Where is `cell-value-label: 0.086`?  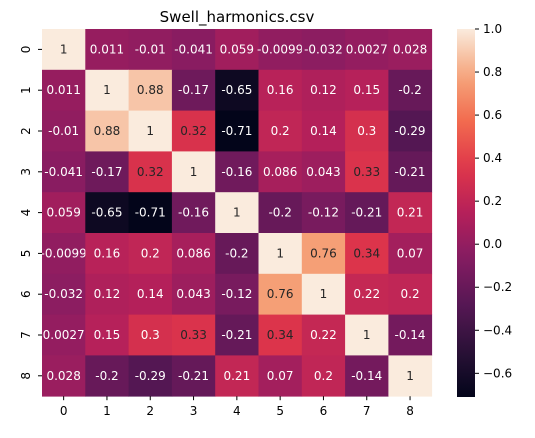
cell-value-label: 0.086 is located at coordinates (193, 253).